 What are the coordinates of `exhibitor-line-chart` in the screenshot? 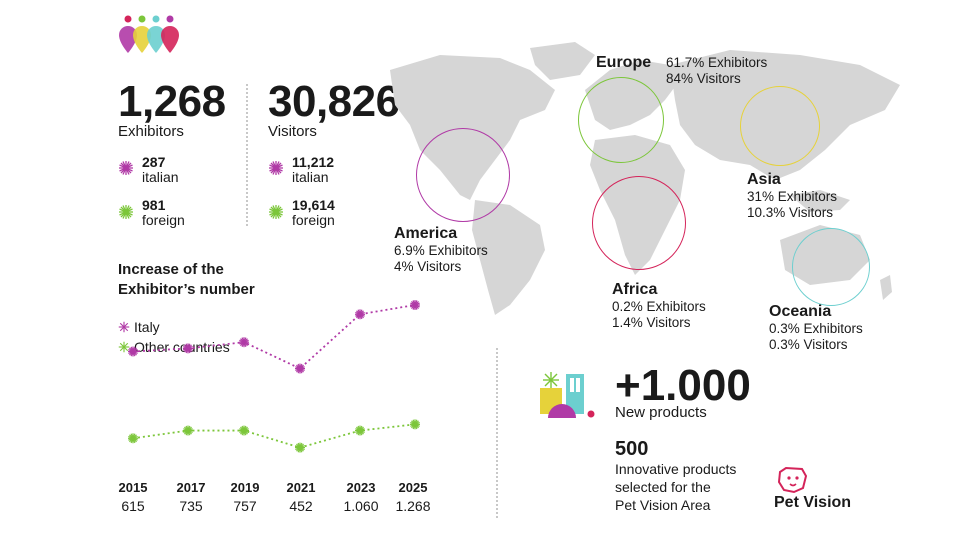 It's located at (274, 376).